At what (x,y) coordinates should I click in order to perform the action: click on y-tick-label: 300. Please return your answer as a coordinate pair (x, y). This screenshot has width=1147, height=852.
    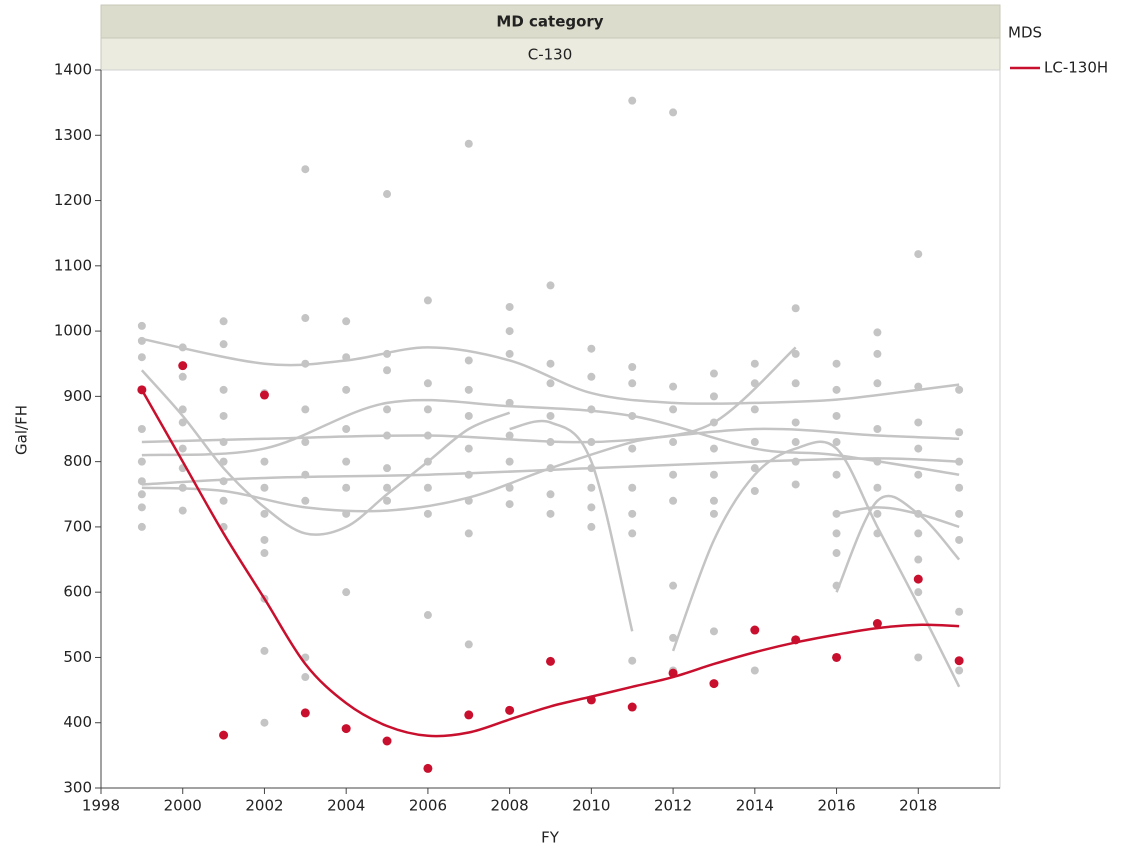
    Looking at the image, I should click on (77, 788).